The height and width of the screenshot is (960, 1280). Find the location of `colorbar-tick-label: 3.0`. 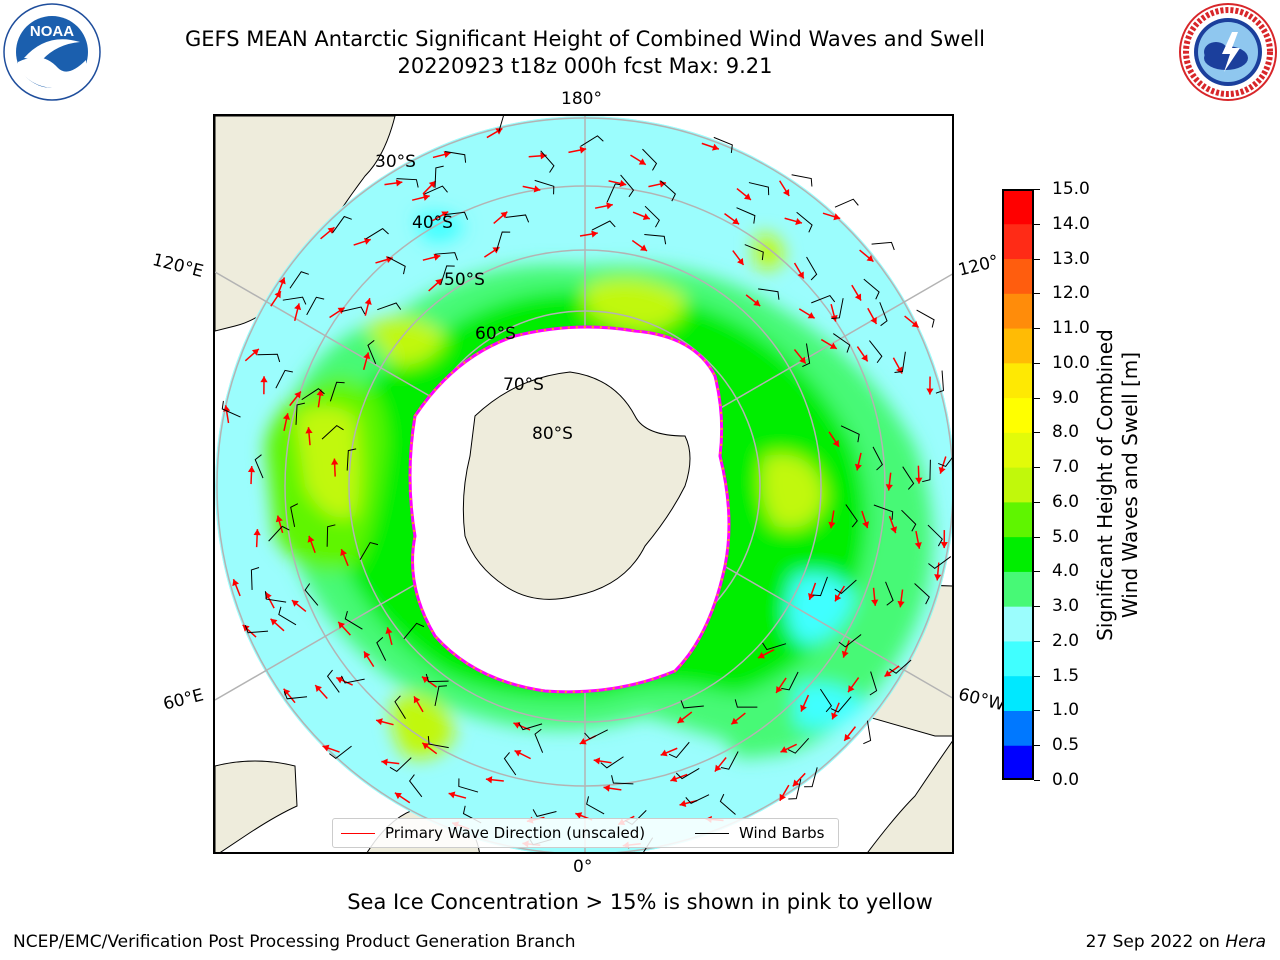

colorbar-tick-label: 3.0 is located at coordinates (1066, 606).